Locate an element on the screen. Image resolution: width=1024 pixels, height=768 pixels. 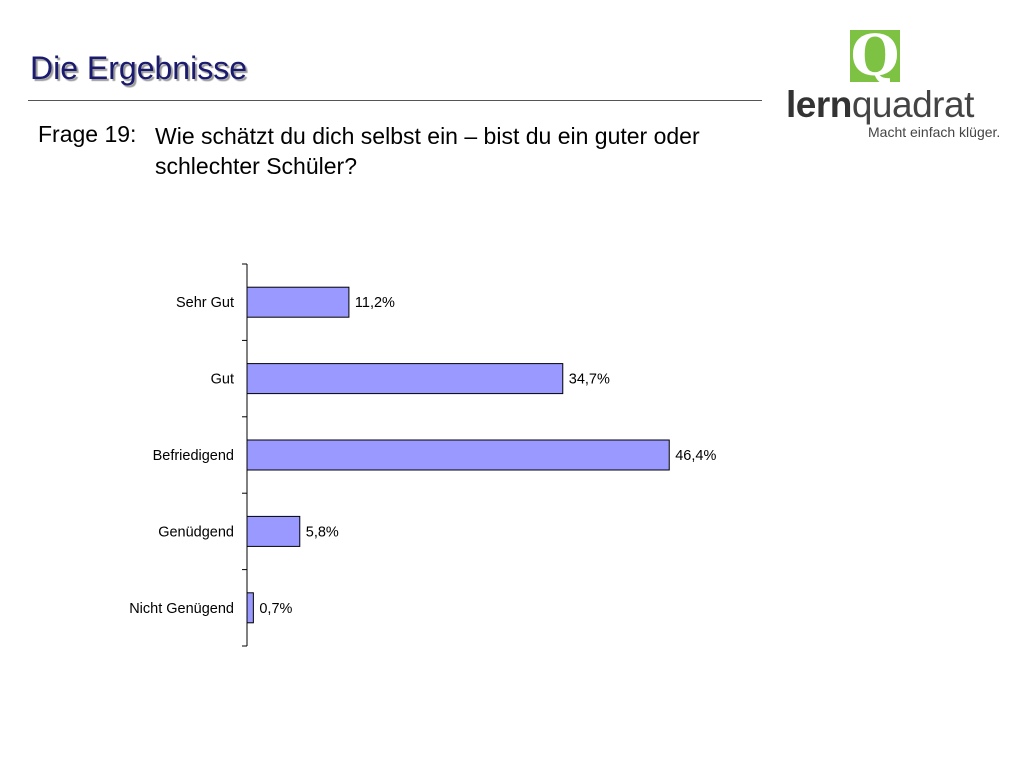
category-label: Sehr Gut is located at coordinates (205, 303).